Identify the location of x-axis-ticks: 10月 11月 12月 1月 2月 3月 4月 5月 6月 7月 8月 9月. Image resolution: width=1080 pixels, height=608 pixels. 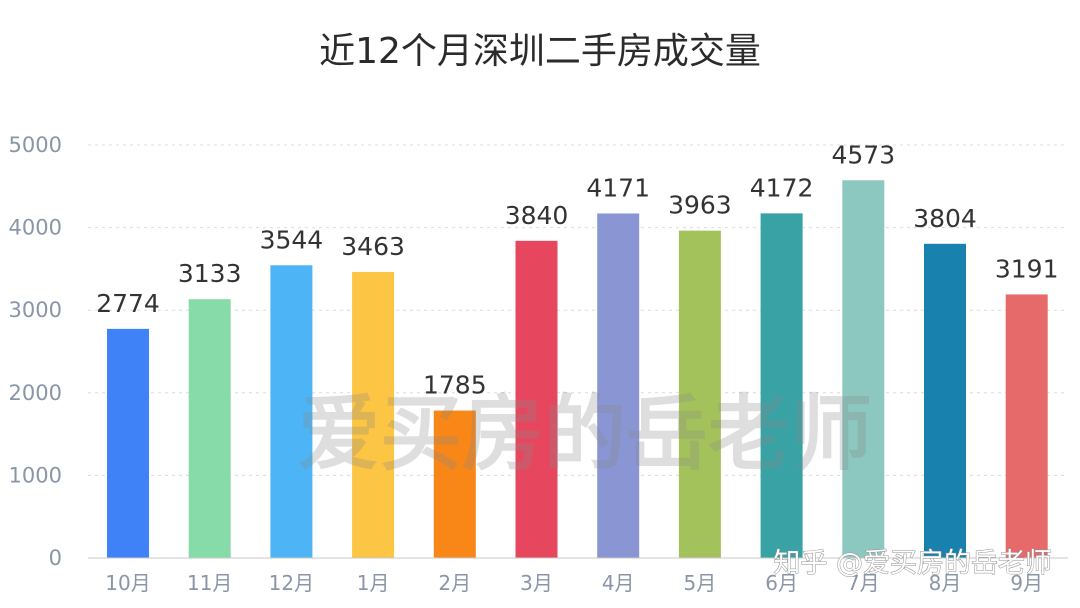
(574, 583).